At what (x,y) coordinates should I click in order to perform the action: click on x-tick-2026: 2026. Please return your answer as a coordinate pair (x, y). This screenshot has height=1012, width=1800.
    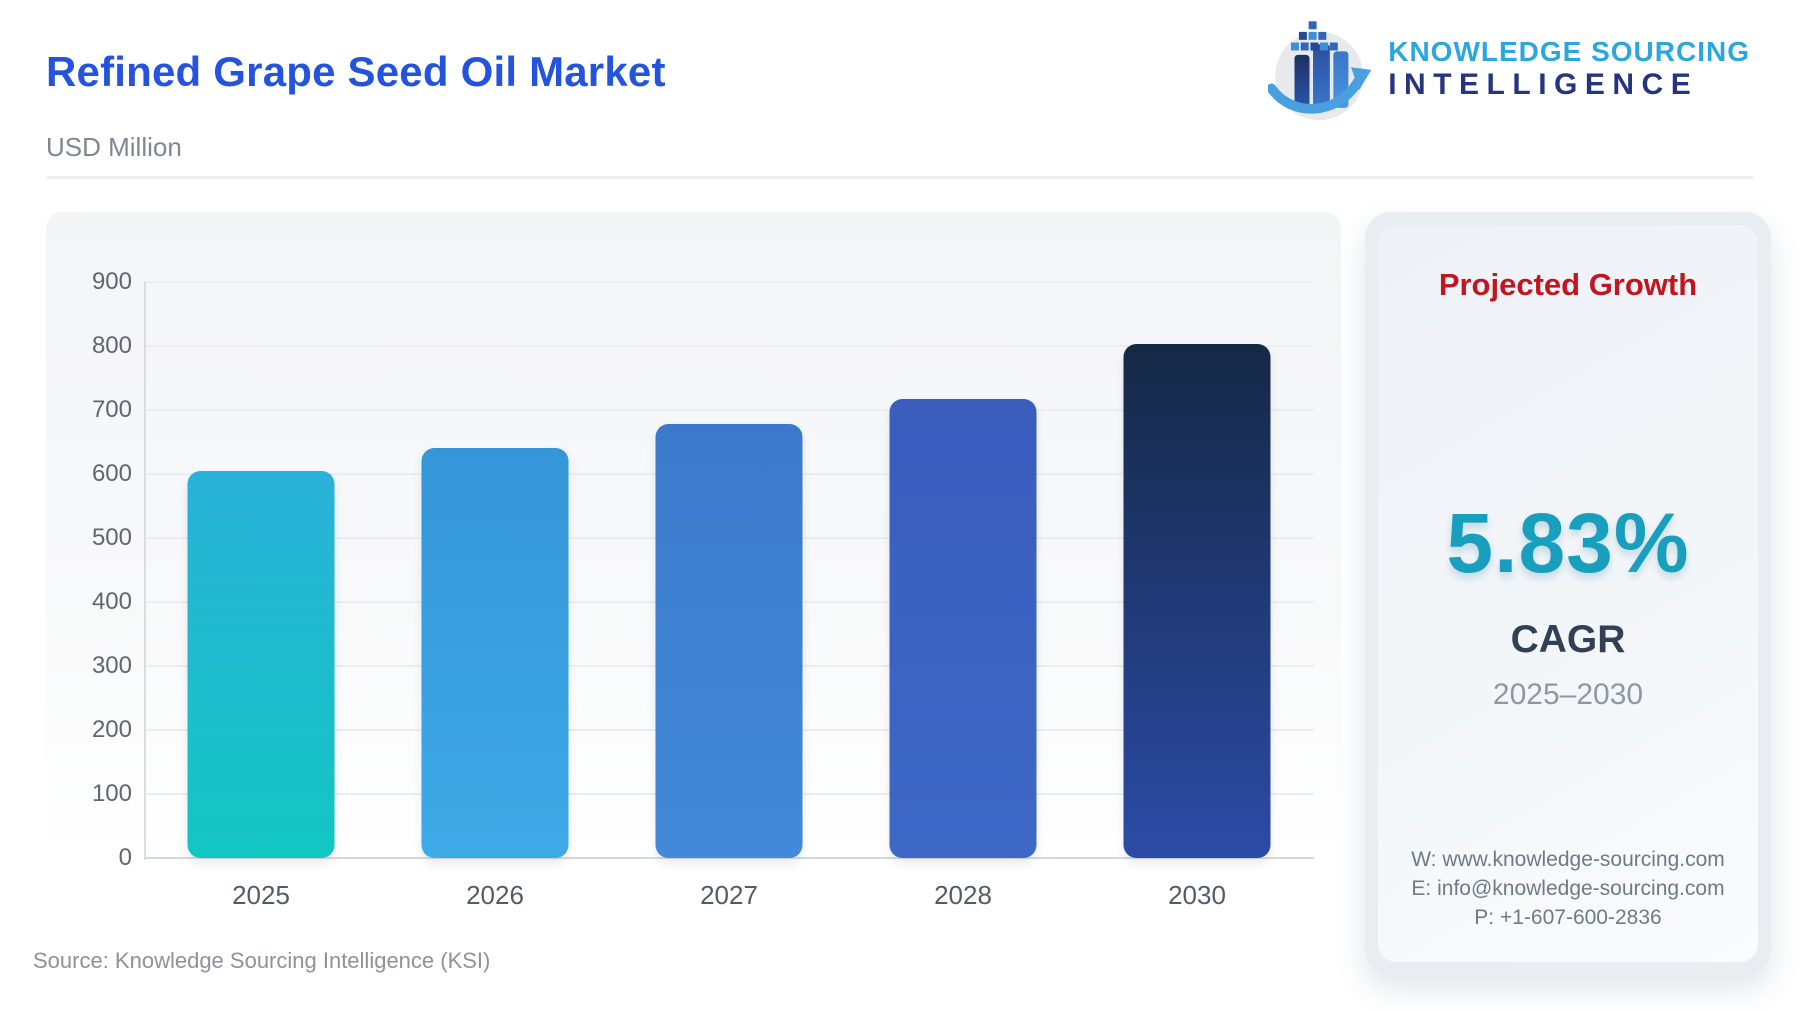
    Looking at the image, I should click on (495, 895).